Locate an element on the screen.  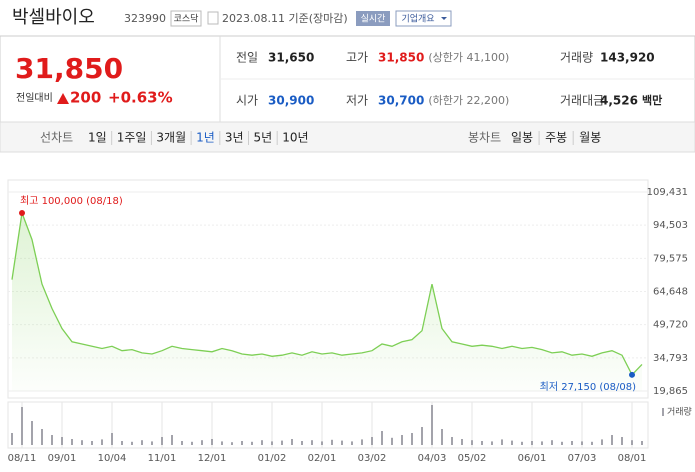
candle-tab: 일봉 is located at coordinates (522, 138).